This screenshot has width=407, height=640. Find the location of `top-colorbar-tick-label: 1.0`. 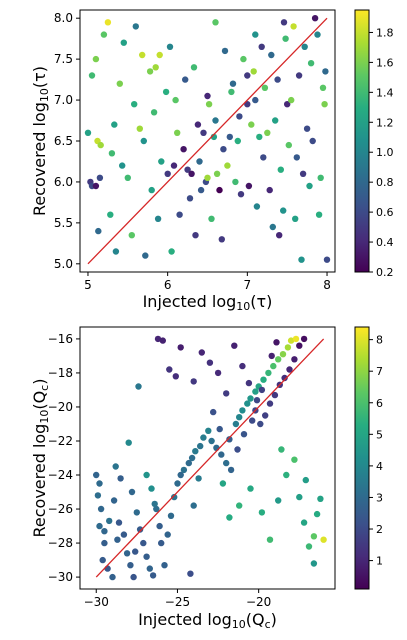

top-colorbar-tick-label: 1.0 is located at coordinates (385, 152).